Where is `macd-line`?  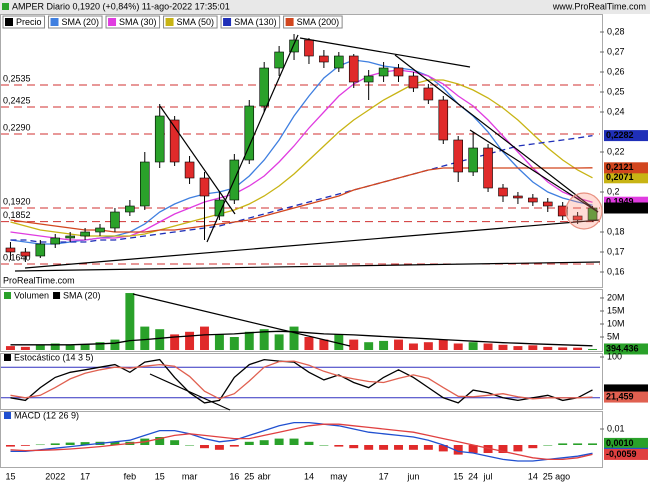 macd-line is located at coordinates (301, 442).